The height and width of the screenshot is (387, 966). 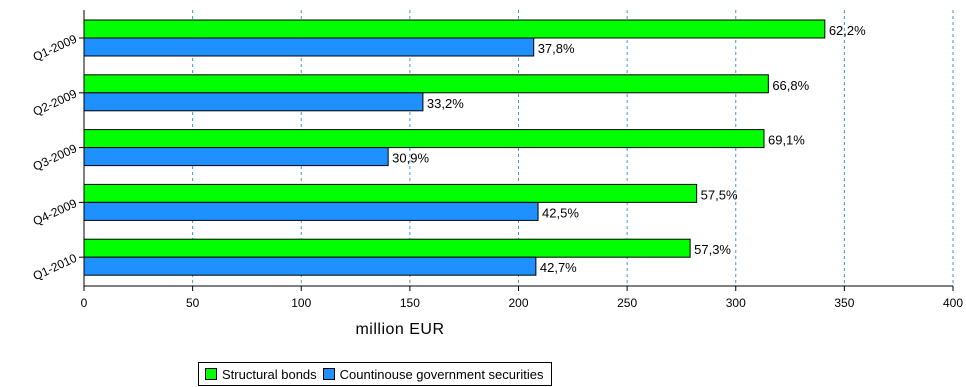 I want to click on category-labels: Q1-2009 Q2-2009 Q3-2009 Q4-2009 Q1-2010, so click(x=57, y=158).